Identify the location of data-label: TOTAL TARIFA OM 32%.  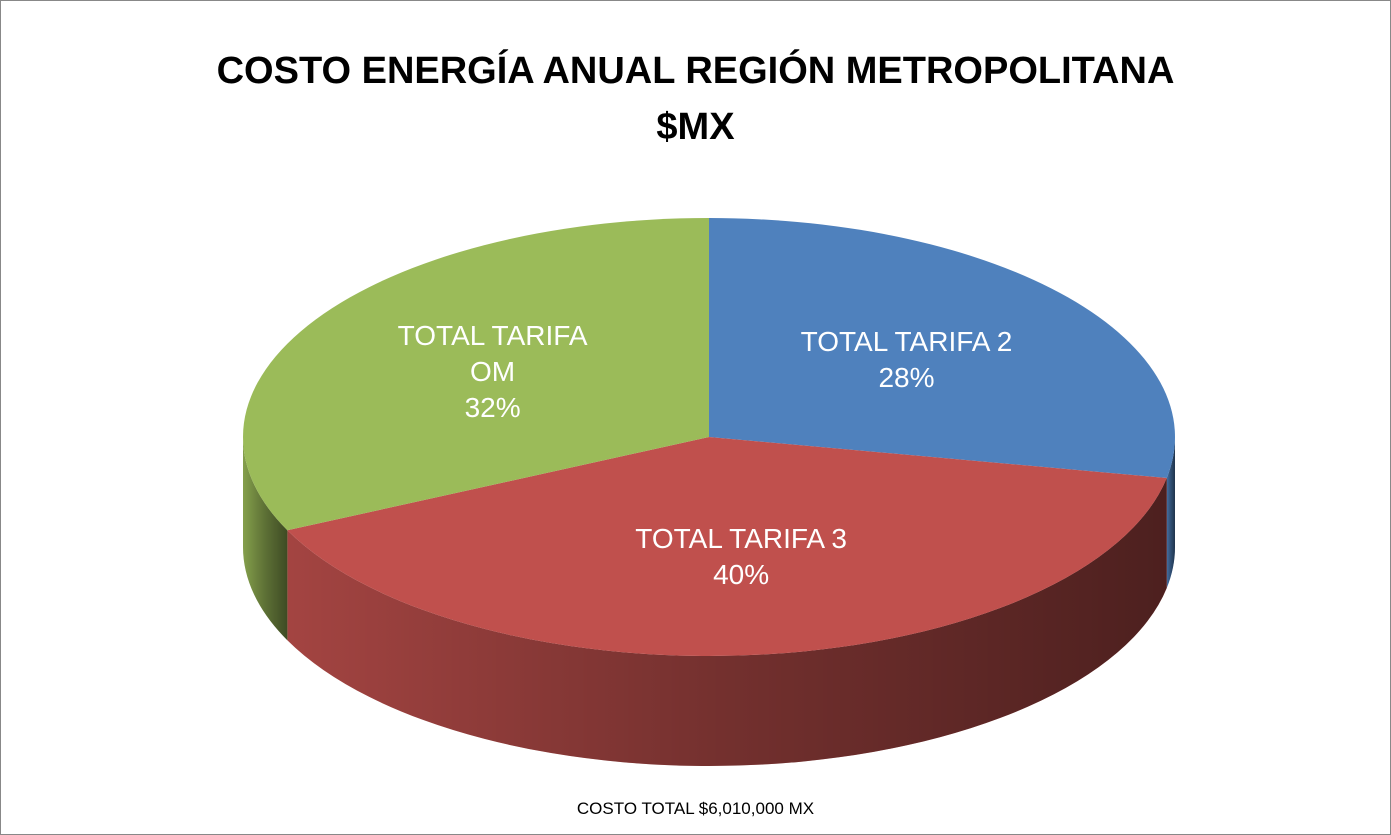
(493, 372).